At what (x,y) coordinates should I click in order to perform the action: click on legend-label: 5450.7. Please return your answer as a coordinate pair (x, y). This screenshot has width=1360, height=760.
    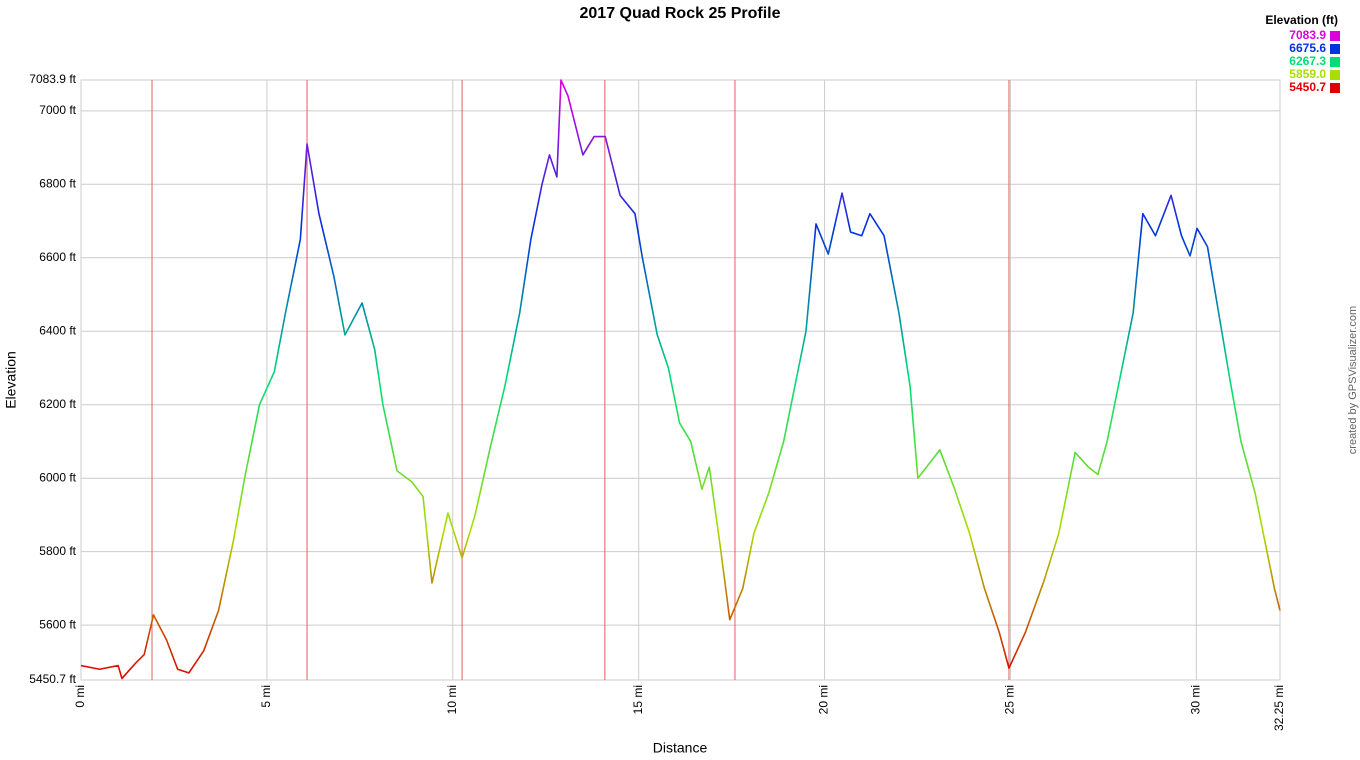
    Looking at the image, I should click on (1307, 87).